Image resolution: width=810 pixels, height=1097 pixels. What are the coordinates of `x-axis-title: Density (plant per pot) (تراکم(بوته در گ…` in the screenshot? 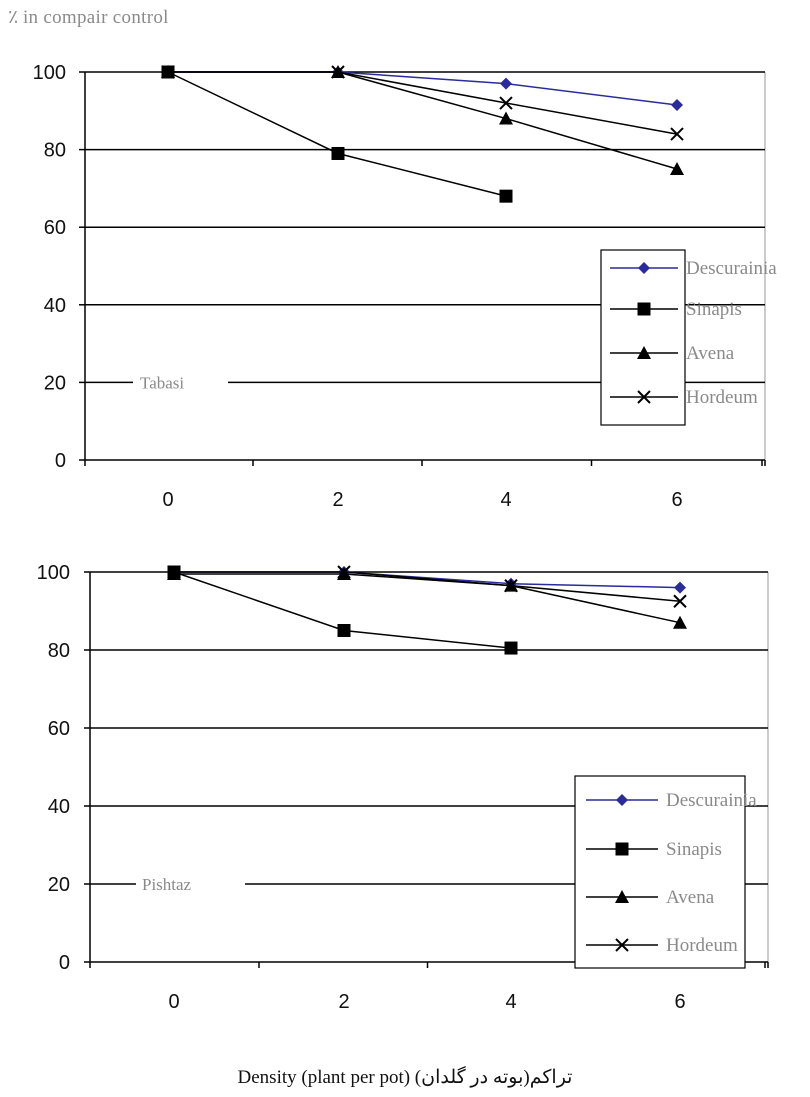 It's located at (405, 1077).